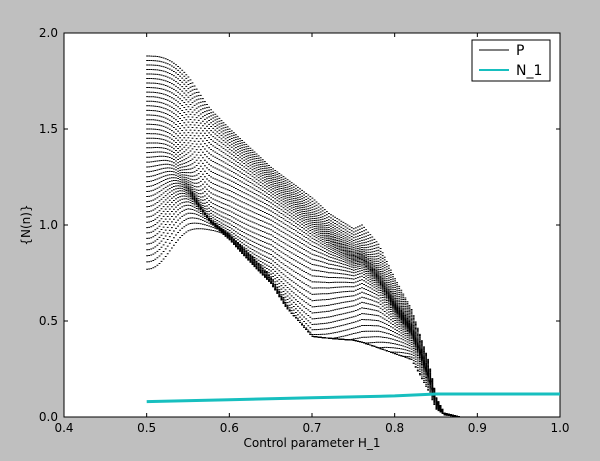 Image resolution: width=600 pixels, height=461 pixels. Describe the element at coordinates (520, 51) in the screenshot. I see `legend-label-p: P` at that location.